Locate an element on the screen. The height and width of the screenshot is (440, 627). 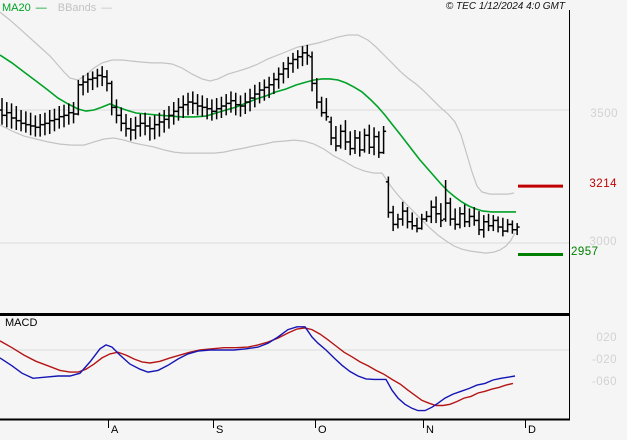
macd-axis-label-neg020: -020 is located at coordinates (604, 360).